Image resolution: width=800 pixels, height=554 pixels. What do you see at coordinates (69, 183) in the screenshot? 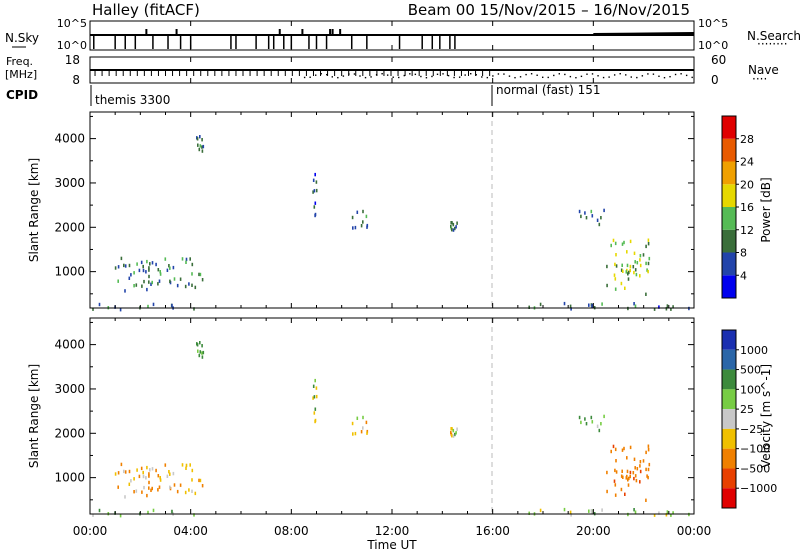
I see `y-tick-label: 3000` at bounding box center [69, 183].